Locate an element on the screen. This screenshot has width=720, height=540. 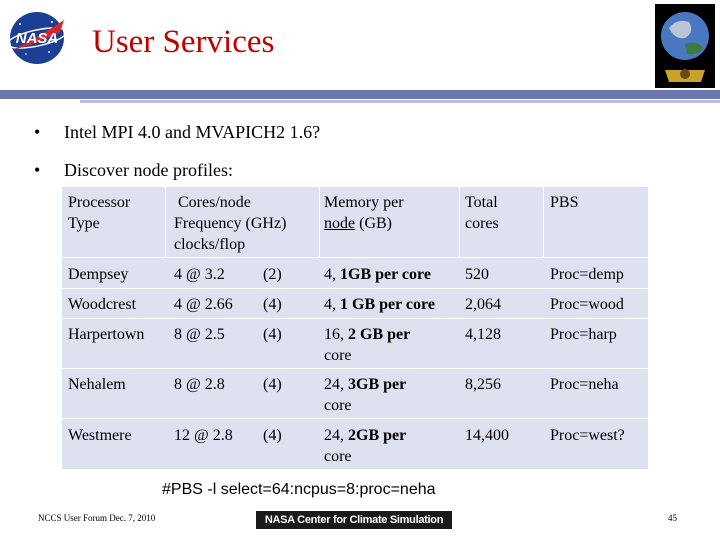
pbs-command: #PBS -l select=64:ncpus=8:proc=neha is located at coordinates (299, 489).